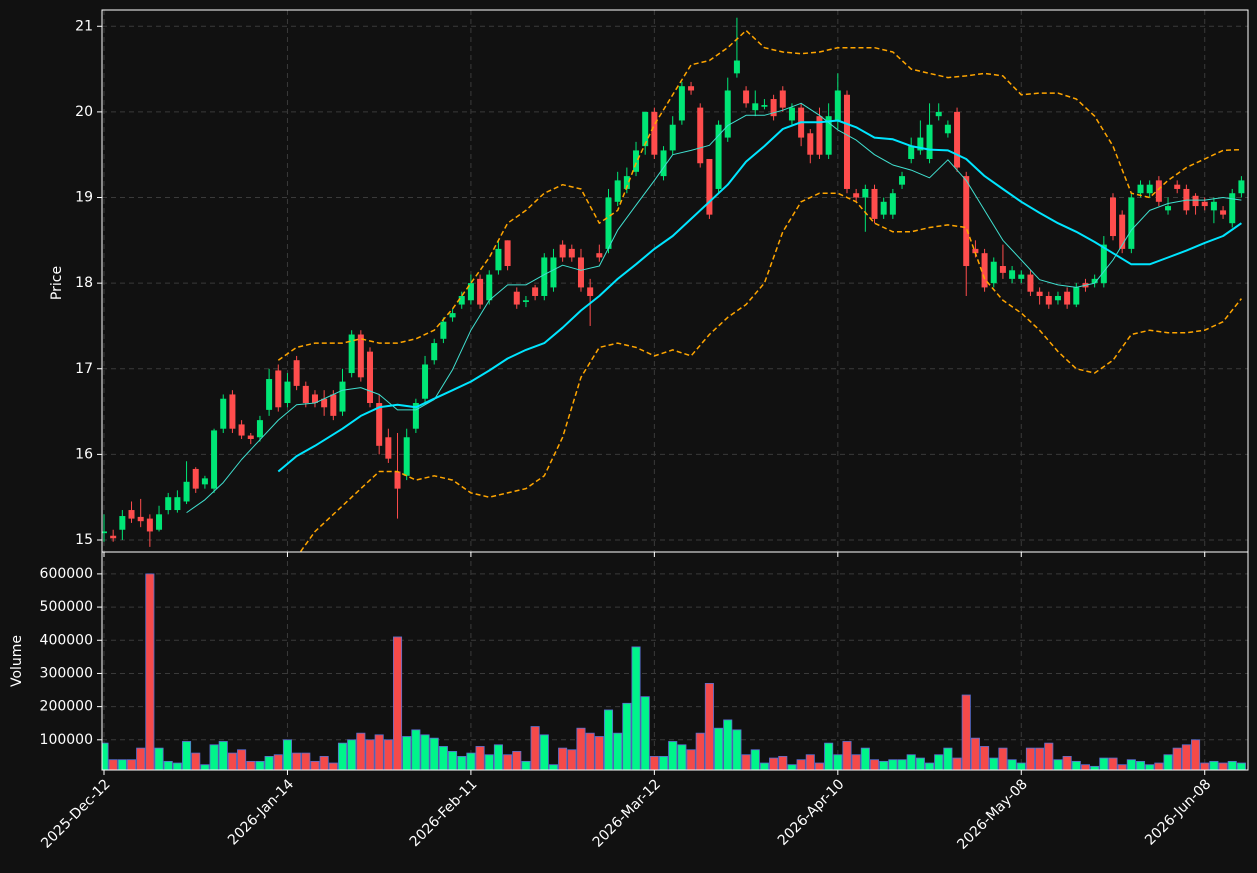 The width and height of the screenshot is (1257, 873). What do you see at coordinates (66, 607) in the screenshot?
I see `y-tick-label: 500000` at bounding box center [66, 607].